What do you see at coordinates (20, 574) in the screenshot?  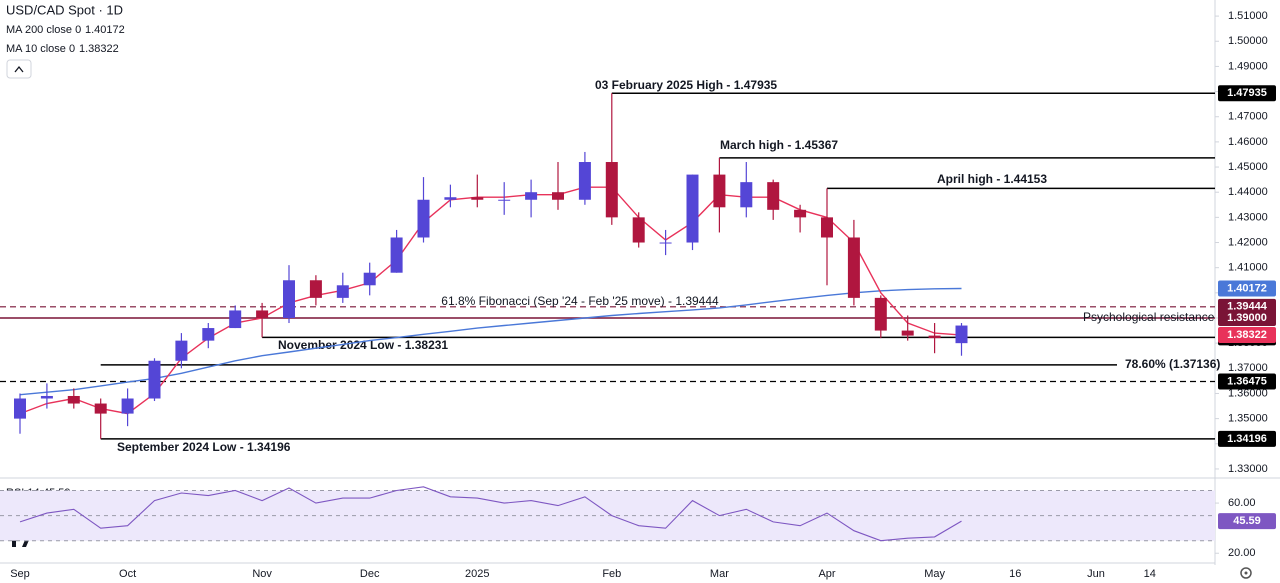 I see `x-tick-label: Sep` at bounding box center [20, 574].